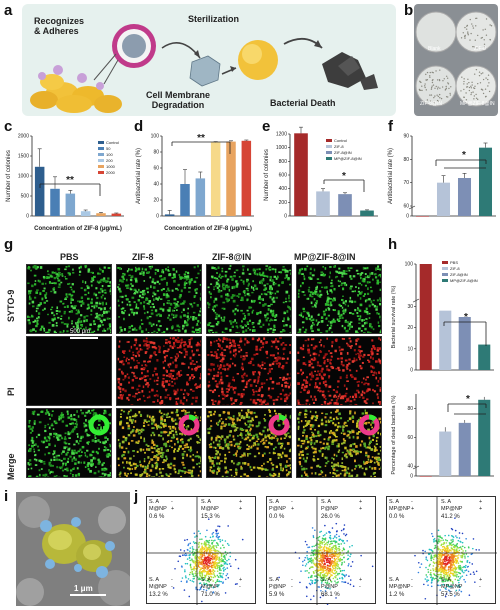 Image resolution: width=500 pixels, height=610 pixels. Describe the element at coordinates (406, 207) in the screenshot. I see `y-tick-label: 60` at that location.